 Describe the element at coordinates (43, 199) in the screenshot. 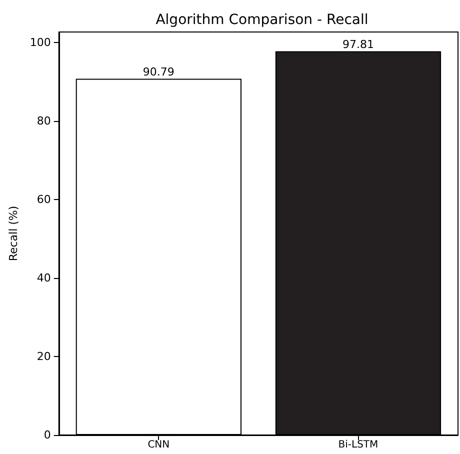

I see `y-tick-label: 60` at that location.